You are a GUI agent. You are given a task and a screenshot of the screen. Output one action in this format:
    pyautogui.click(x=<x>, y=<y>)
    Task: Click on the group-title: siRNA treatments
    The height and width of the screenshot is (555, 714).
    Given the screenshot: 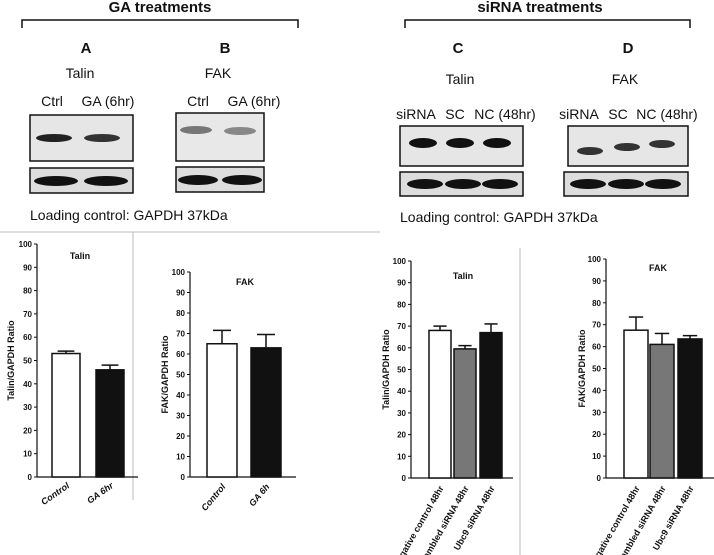 What is the action you would take?
    pyautogui.click(x=539, y=8)
    